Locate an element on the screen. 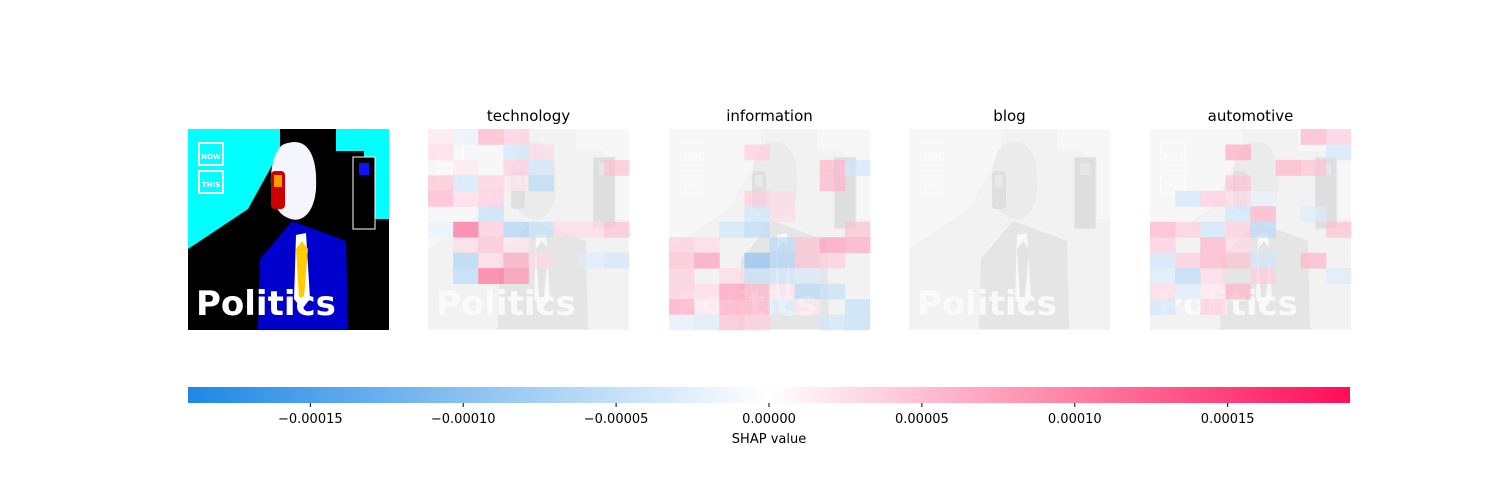 The width and height of the screenshot is (1500, 500). panel-title-automotive: automotive is located at coordinates (1251, 116).